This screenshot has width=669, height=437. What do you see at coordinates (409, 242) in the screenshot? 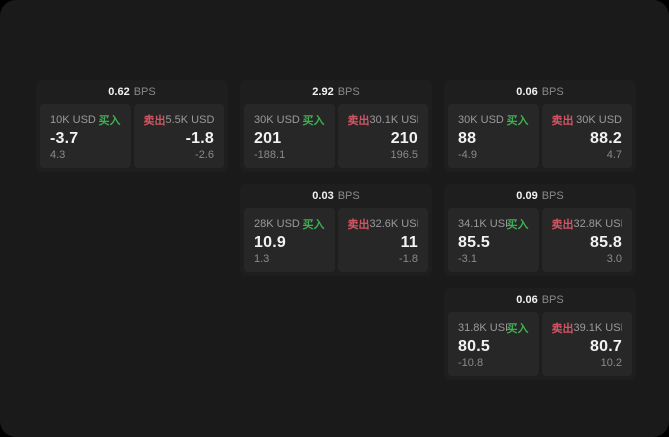
I see `sell-price: 11` at bounding box center [409, 242].